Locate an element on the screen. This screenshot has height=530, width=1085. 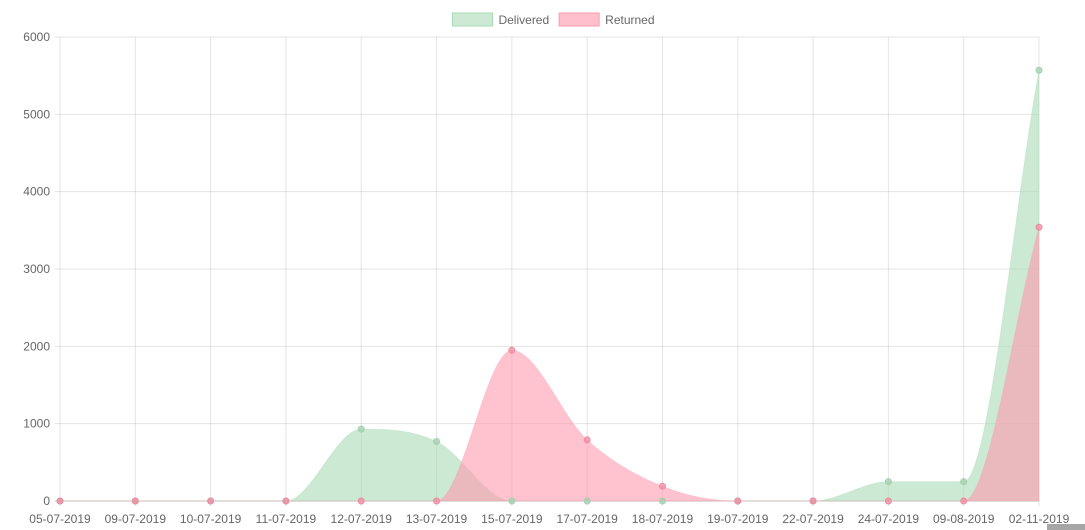
x-tick-label: 17-07-2019 is located at coordinates (587, 519).